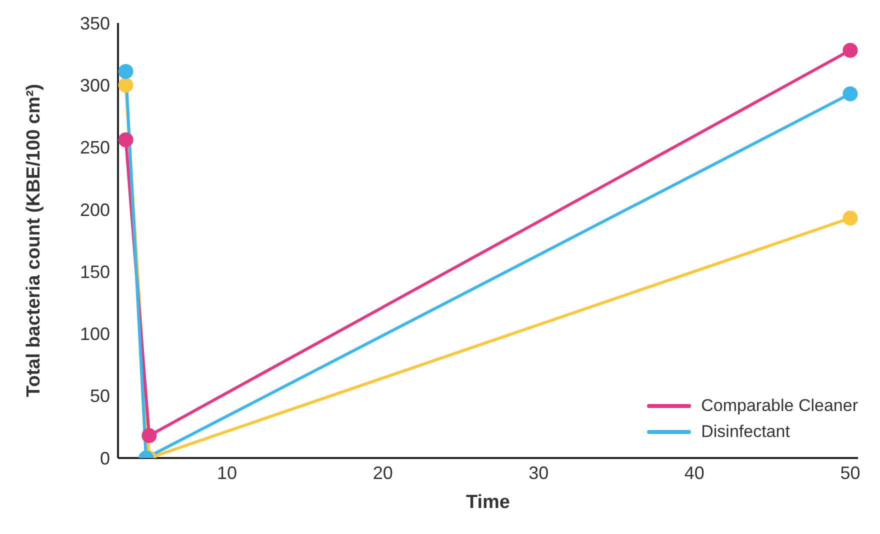 The height and width of the screenshot is (534, 880). What do you see at coordinates (850, 472) in the screenshot?
I see `x-tick-label: 50` at bounding box center [850, 472].